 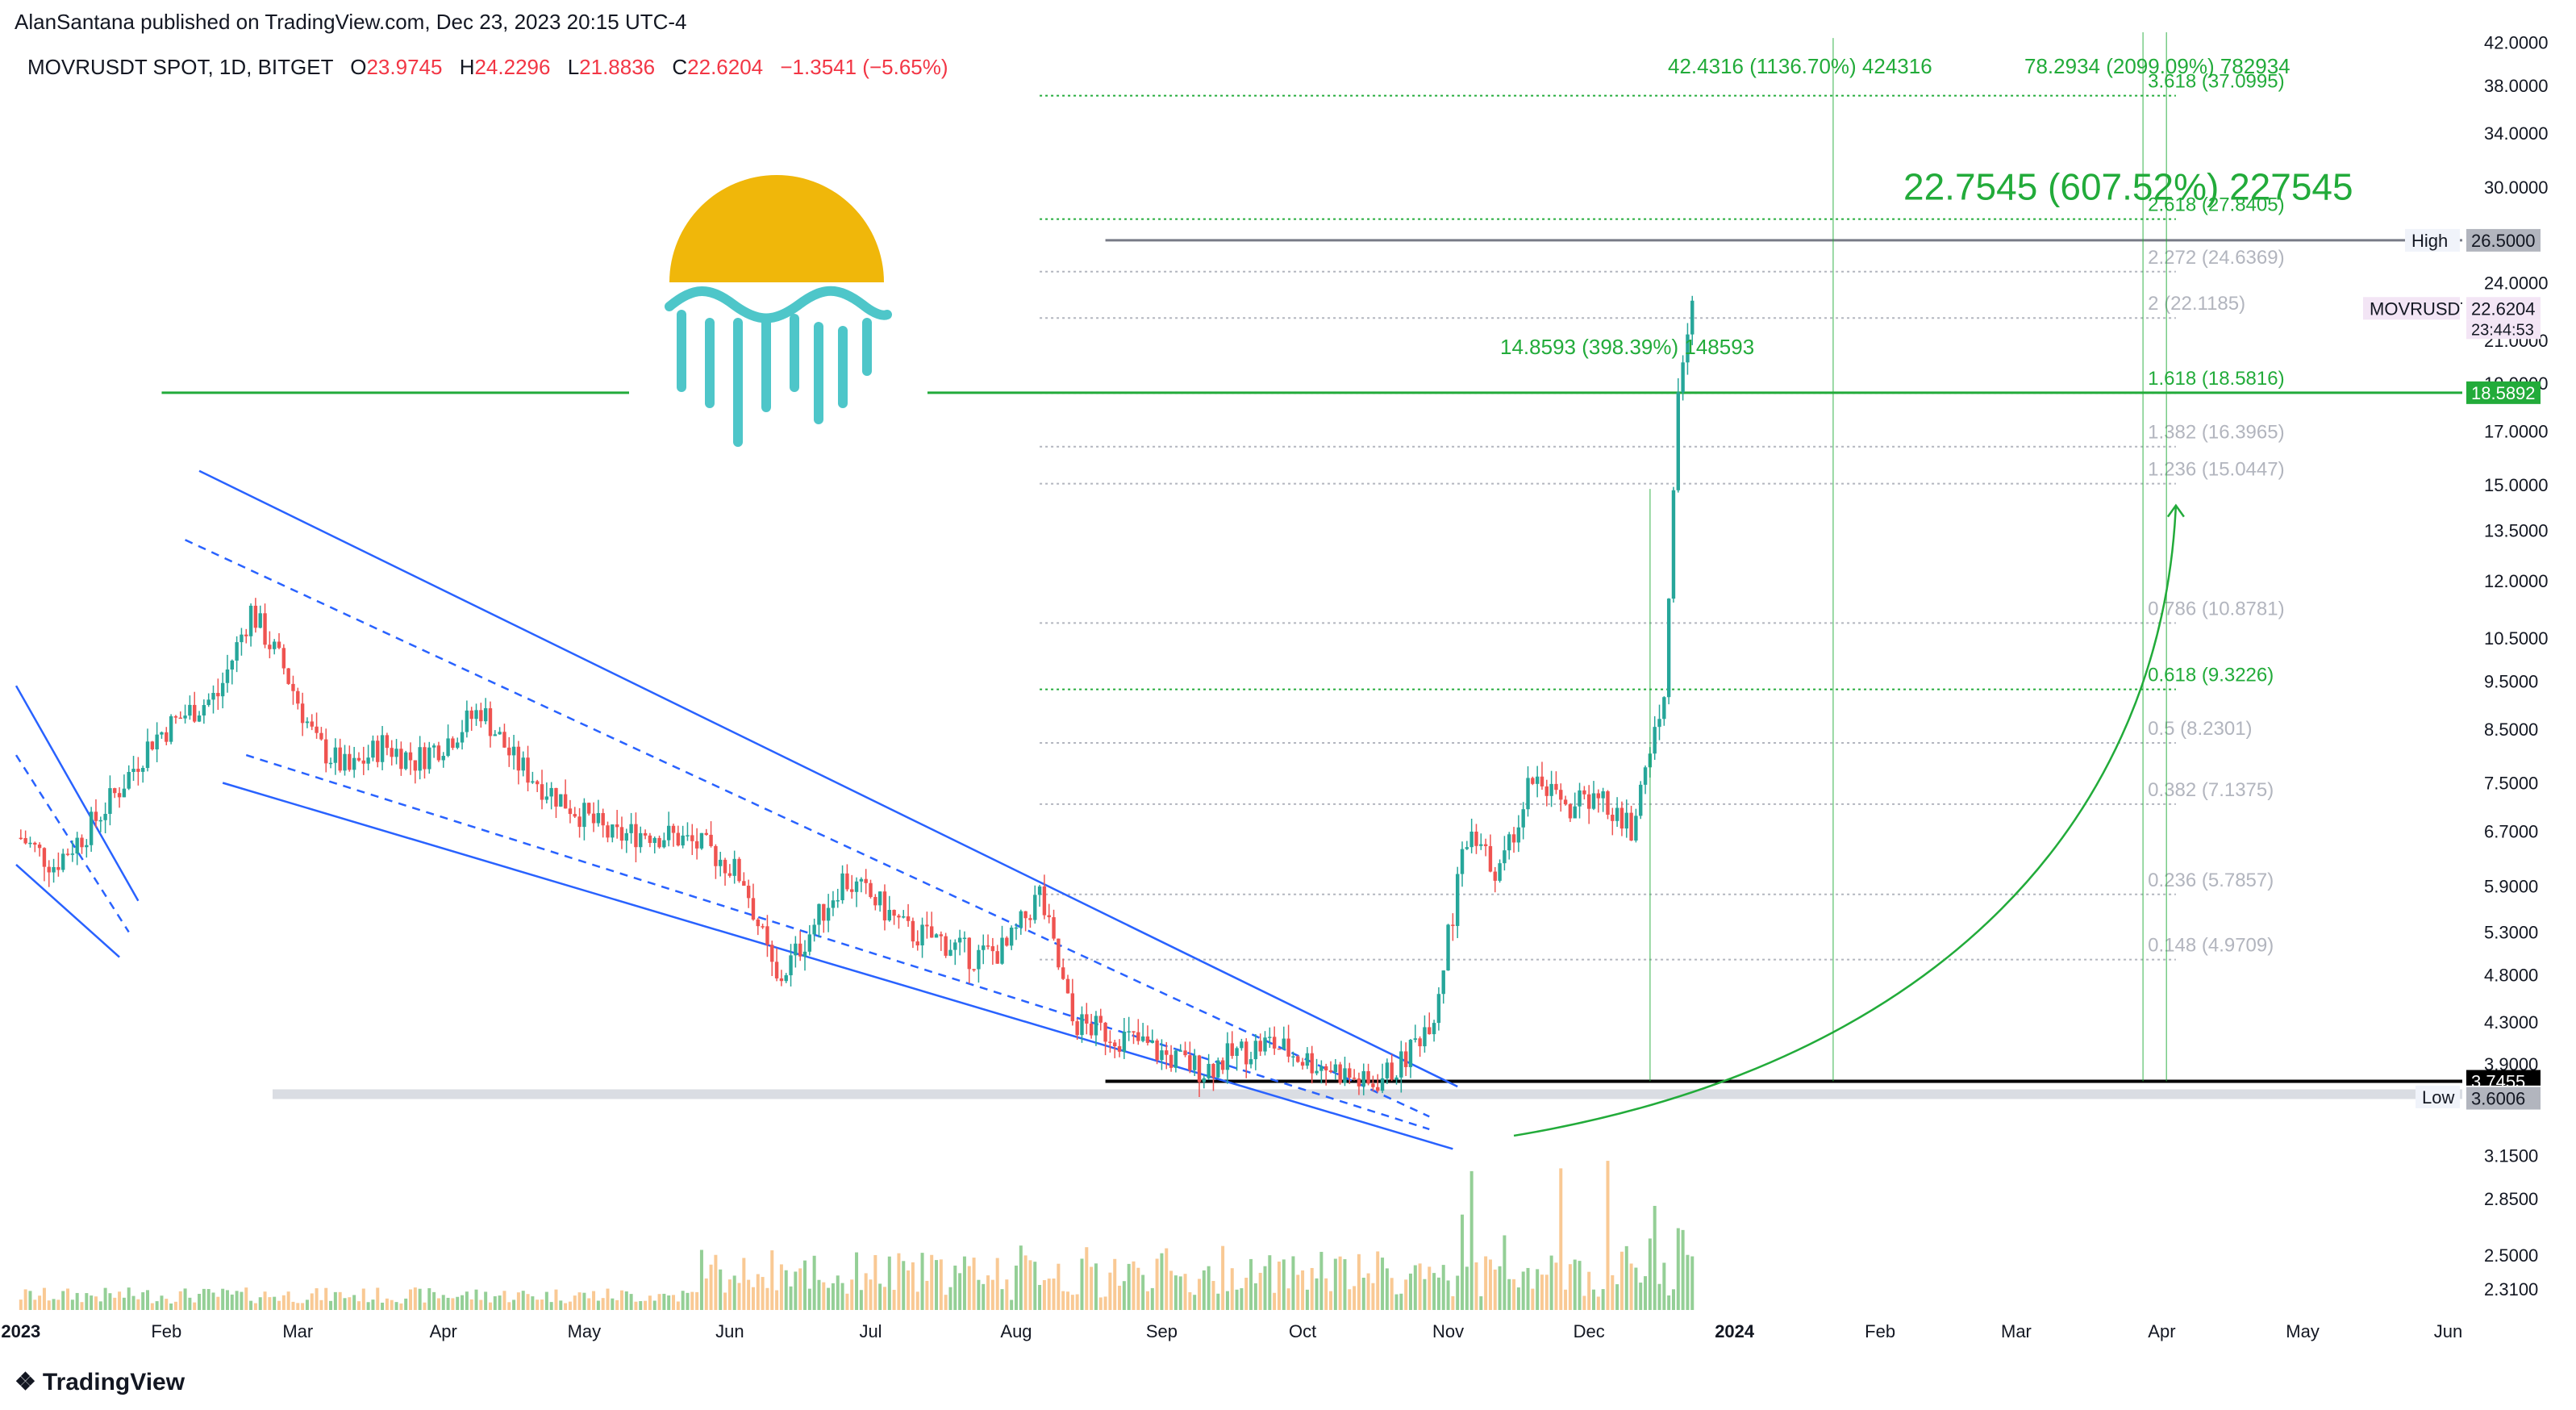 I want to click on time-tick-label: May, so click(x=2303, y=1331).